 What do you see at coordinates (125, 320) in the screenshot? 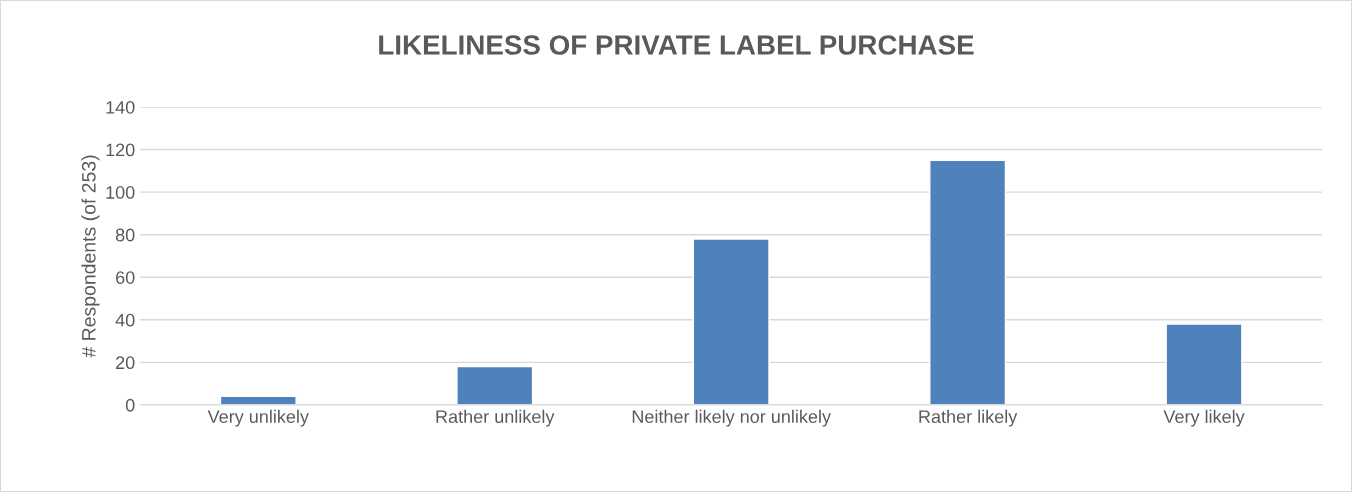
I see `y-tick-label: 40` at bounding box center [125, 320].